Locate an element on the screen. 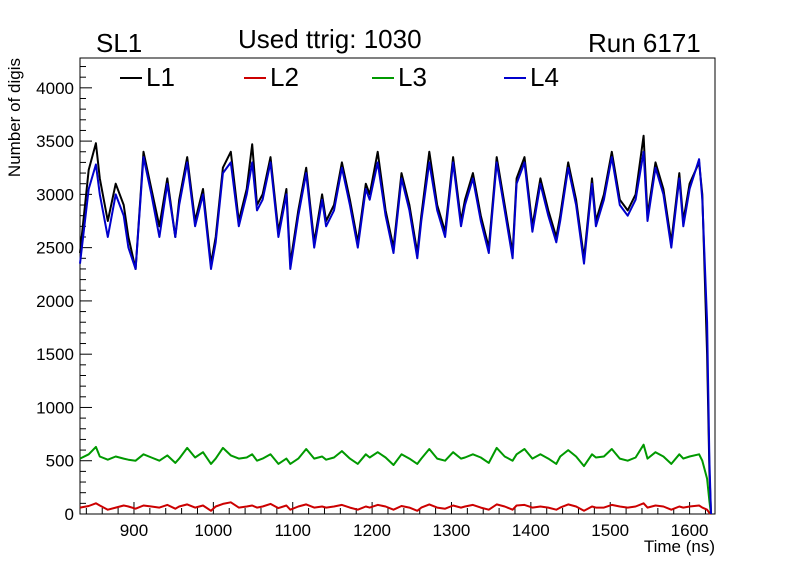 This screenshot has height=572, width=796. y-tick-label: 1000 is located at coordinates (55, 407).